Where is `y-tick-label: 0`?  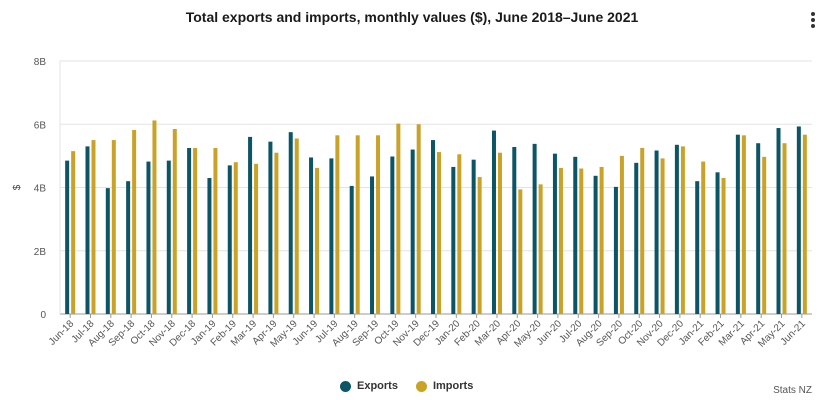 y-tick-label: 0 is located at coordinates (43, 315).